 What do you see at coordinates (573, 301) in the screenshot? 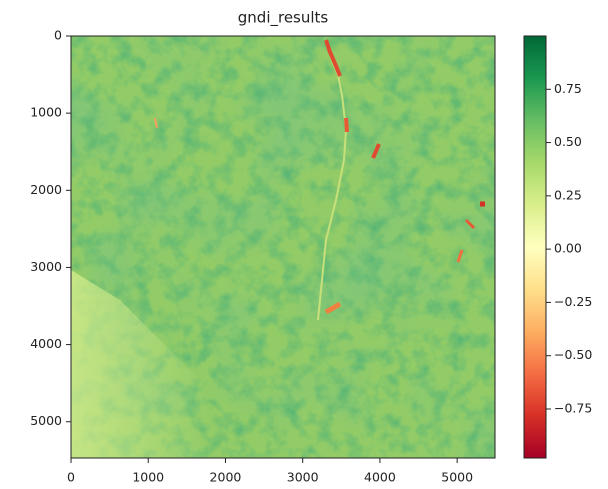
I see `colorbar-tick-label: −0.25` at bounding box center [573, 301].